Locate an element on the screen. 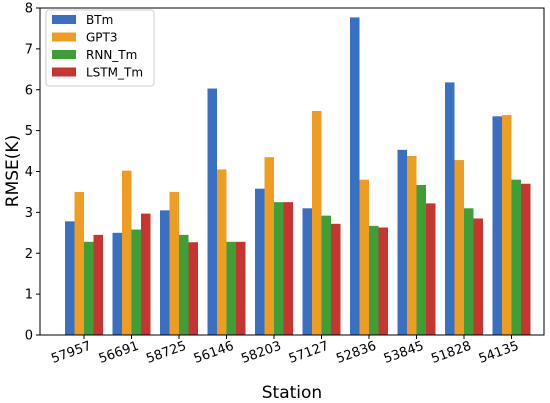 This screenshot has width=550, height=403. x-tick-label: 51828 is located at coordinates (451, 353).